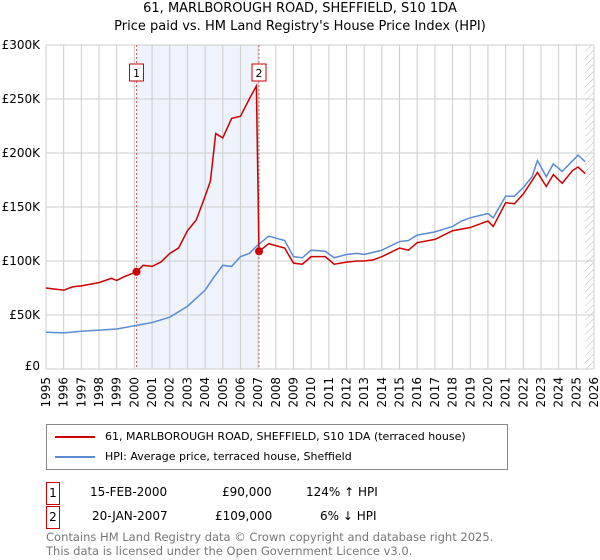  What do you see at coordinates (506, 392) in the screenshot?
I see `x-tick-label: 2021` at bounding box center [506, 392].